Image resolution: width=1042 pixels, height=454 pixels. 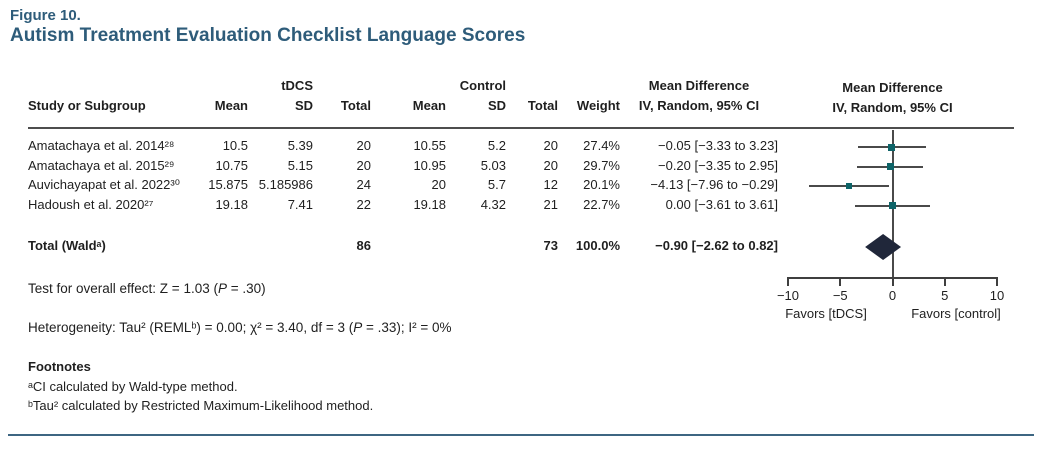 I want to click on tdcs-mean: 15.875, so click(x=228, y=184).